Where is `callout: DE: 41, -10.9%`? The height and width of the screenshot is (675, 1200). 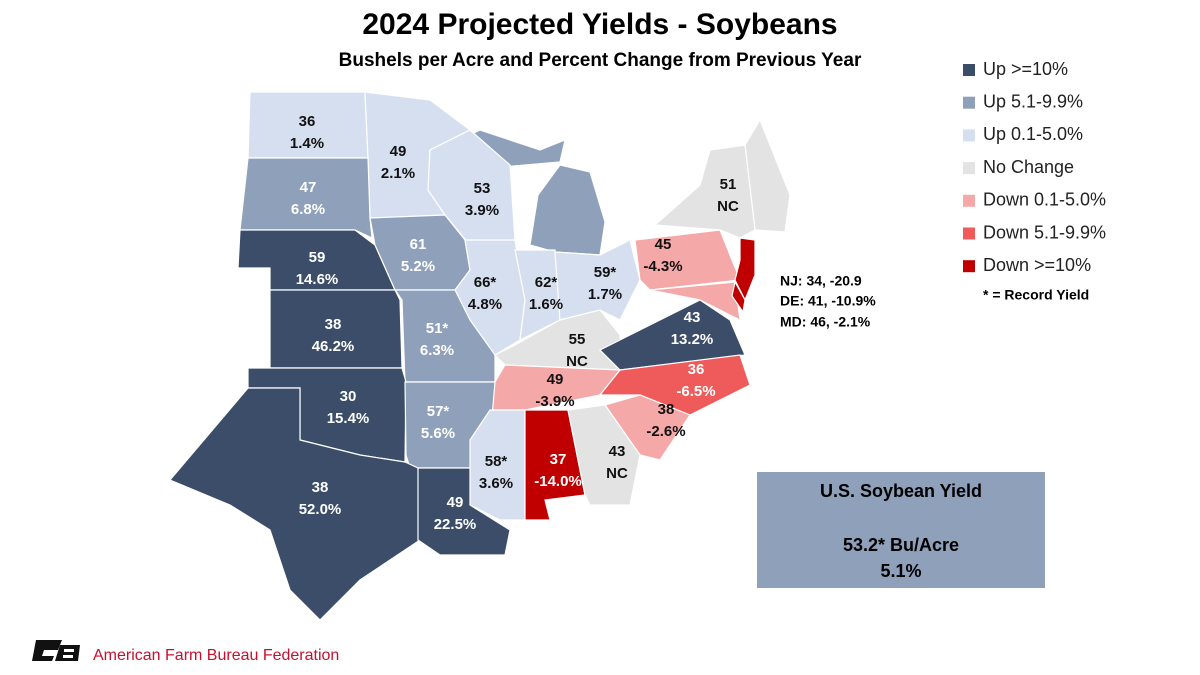
callout: DE: 41, -10.9% is located at coordinates (828, 301).